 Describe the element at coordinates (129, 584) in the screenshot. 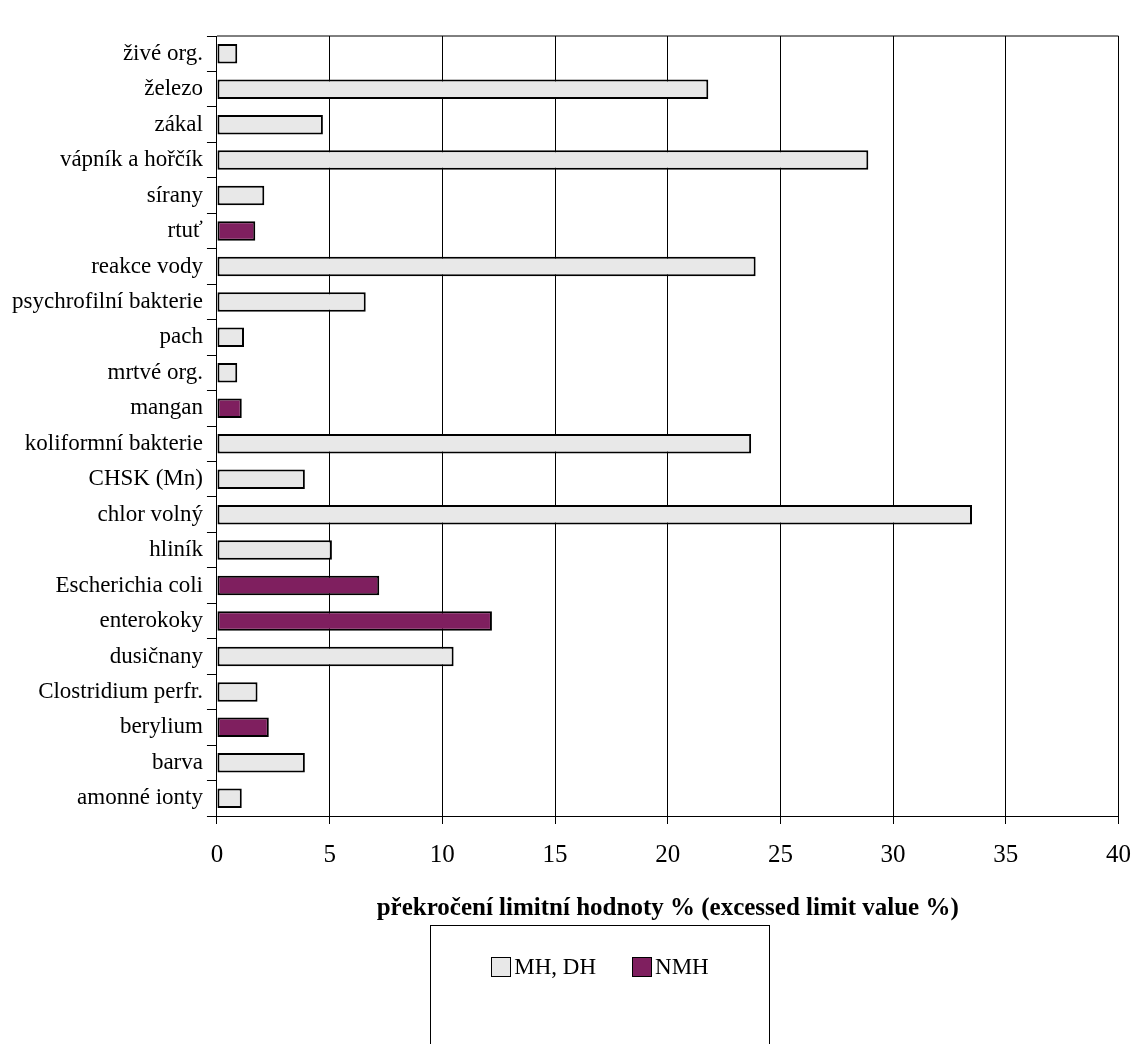

I see `y-tick-label: Escherichia coli` at that location.